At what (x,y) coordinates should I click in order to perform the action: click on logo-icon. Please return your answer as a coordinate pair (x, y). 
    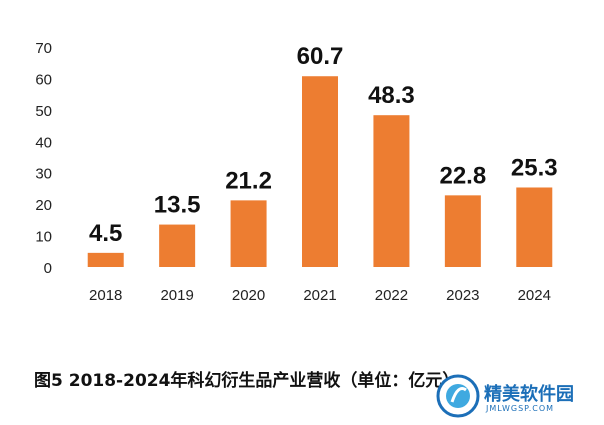
    Looking at the image, I should click on (458, 396).